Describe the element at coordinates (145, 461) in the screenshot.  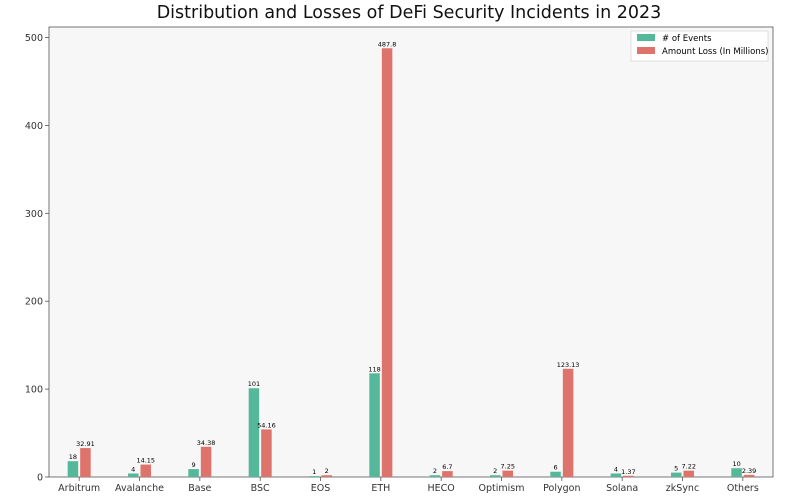
I see `data-label-amount-loss: 14.15` at that location.